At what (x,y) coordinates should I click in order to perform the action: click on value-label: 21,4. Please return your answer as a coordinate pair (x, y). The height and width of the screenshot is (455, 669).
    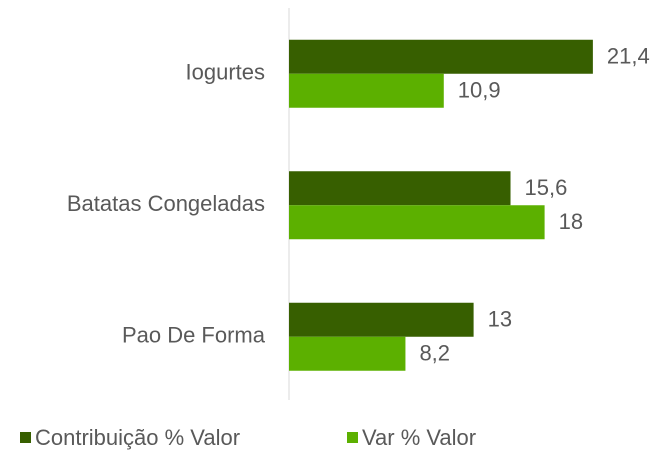
    Looking at the image, I should click on (628, 56).